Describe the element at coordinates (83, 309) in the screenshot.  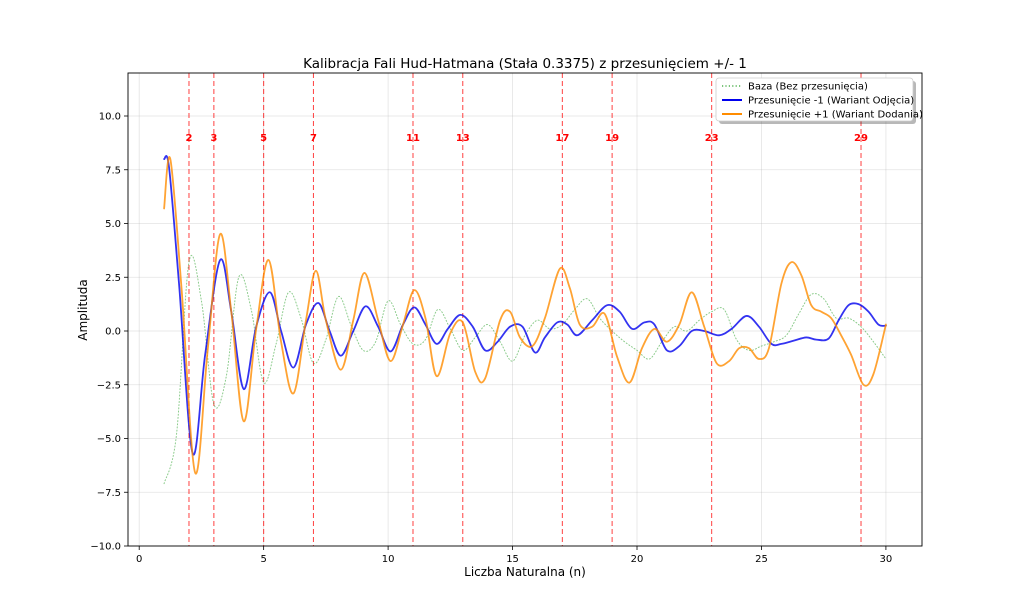
I see `y-axis-label: Amplituda` at that location.